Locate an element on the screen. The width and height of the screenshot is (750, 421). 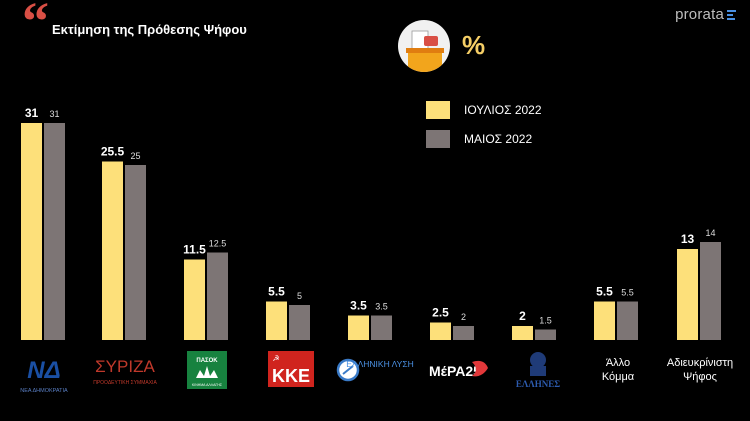
data-label-july-4: 3.5 is located at coordinates (358, 306).